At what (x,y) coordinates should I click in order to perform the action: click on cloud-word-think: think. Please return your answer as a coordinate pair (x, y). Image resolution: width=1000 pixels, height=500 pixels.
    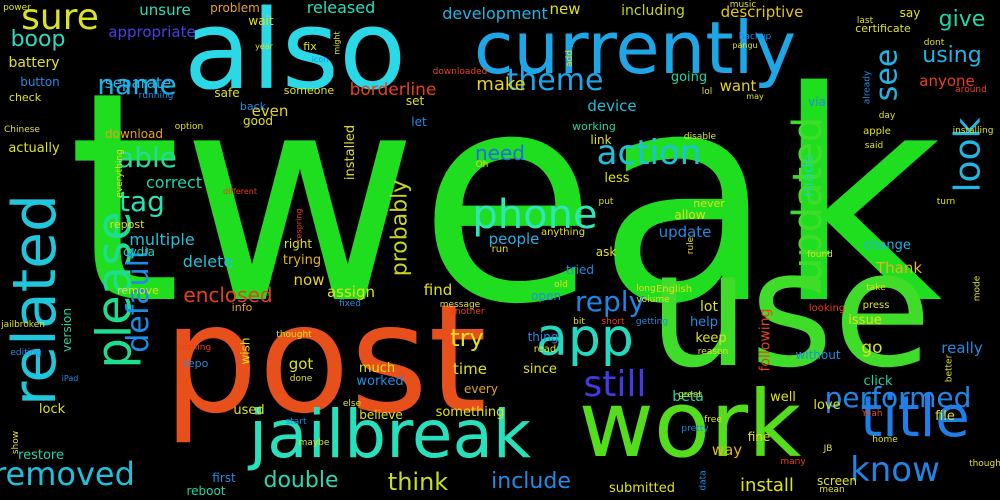
    Looking at the image, I should click on (418, 482).